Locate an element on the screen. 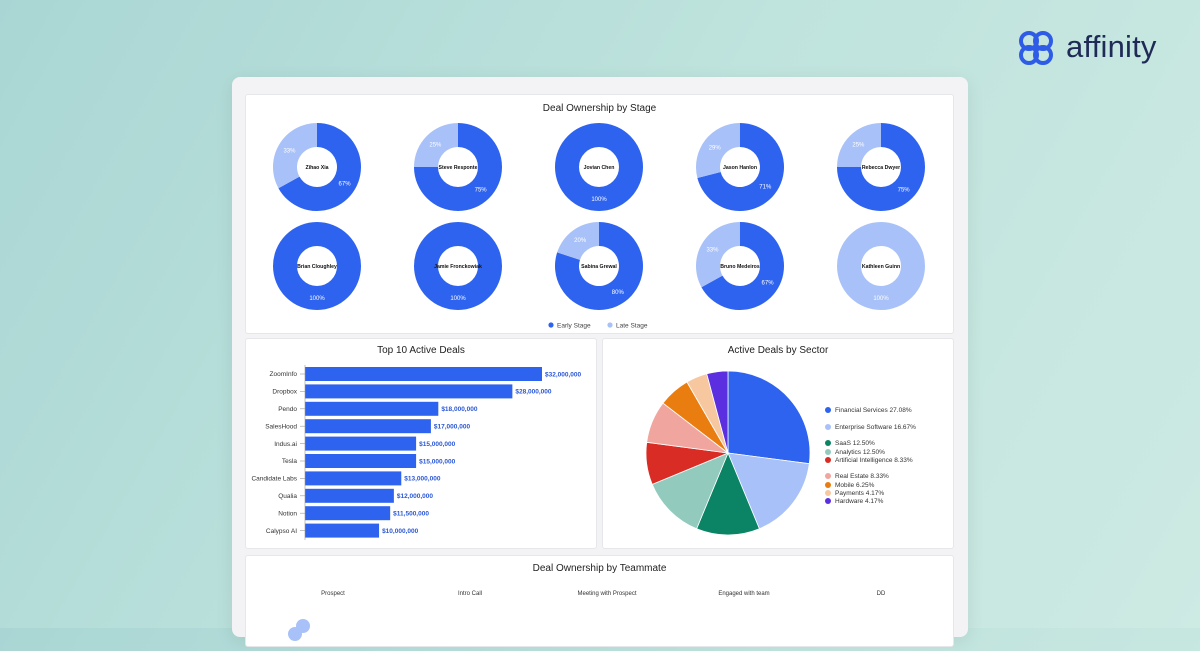  donut-center-label: Steve Responte is located at coordinates (458, 168).